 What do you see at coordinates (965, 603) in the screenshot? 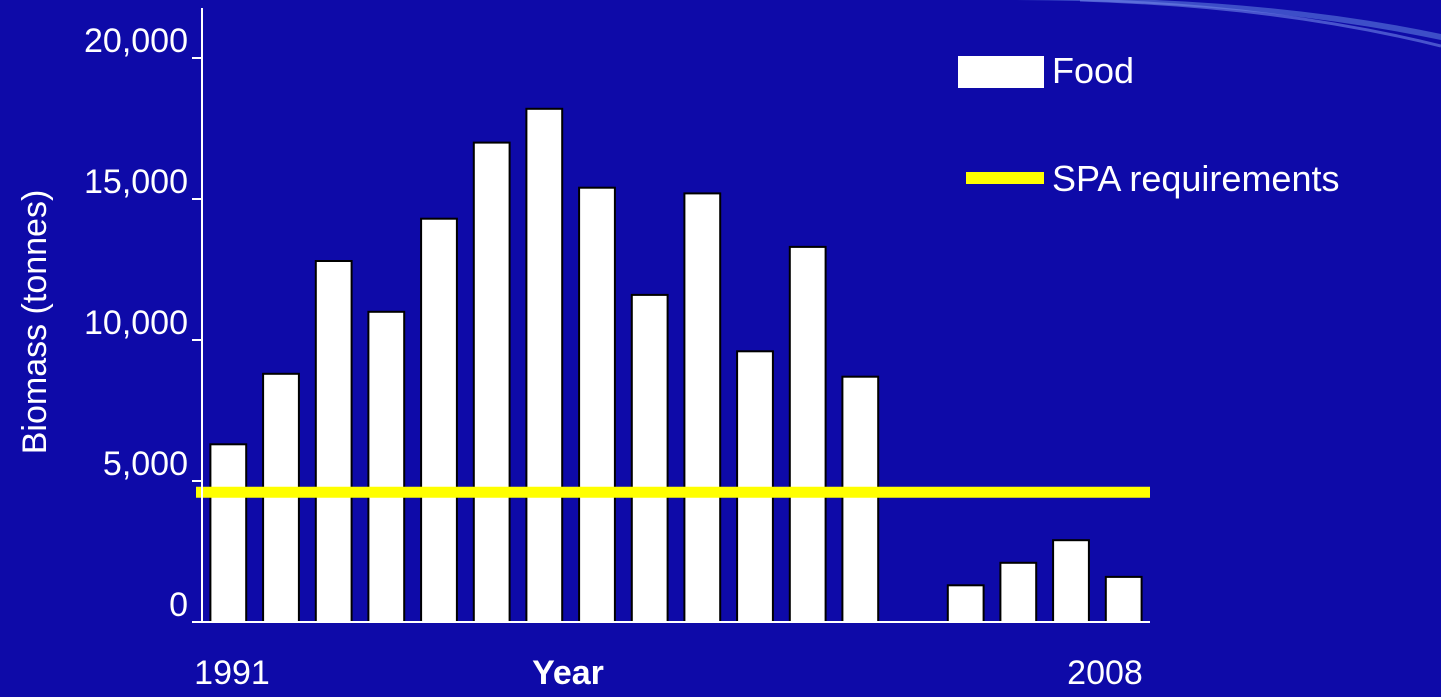
I see `bar-2005` at bounding box center [965, 603].